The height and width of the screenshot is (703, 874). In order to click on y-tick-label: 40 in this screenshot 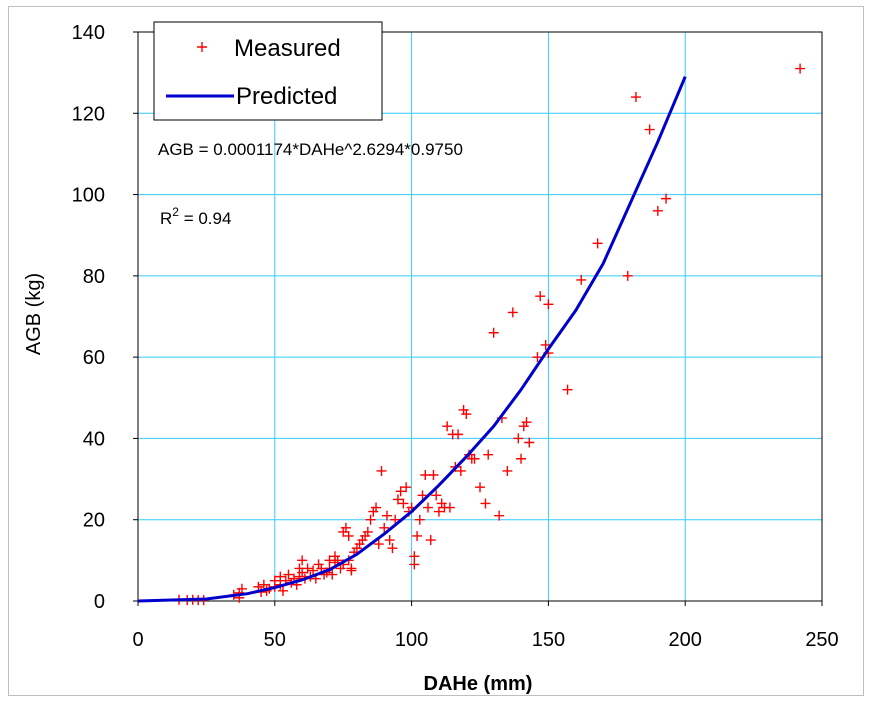, I will do `click(94, 439)`.